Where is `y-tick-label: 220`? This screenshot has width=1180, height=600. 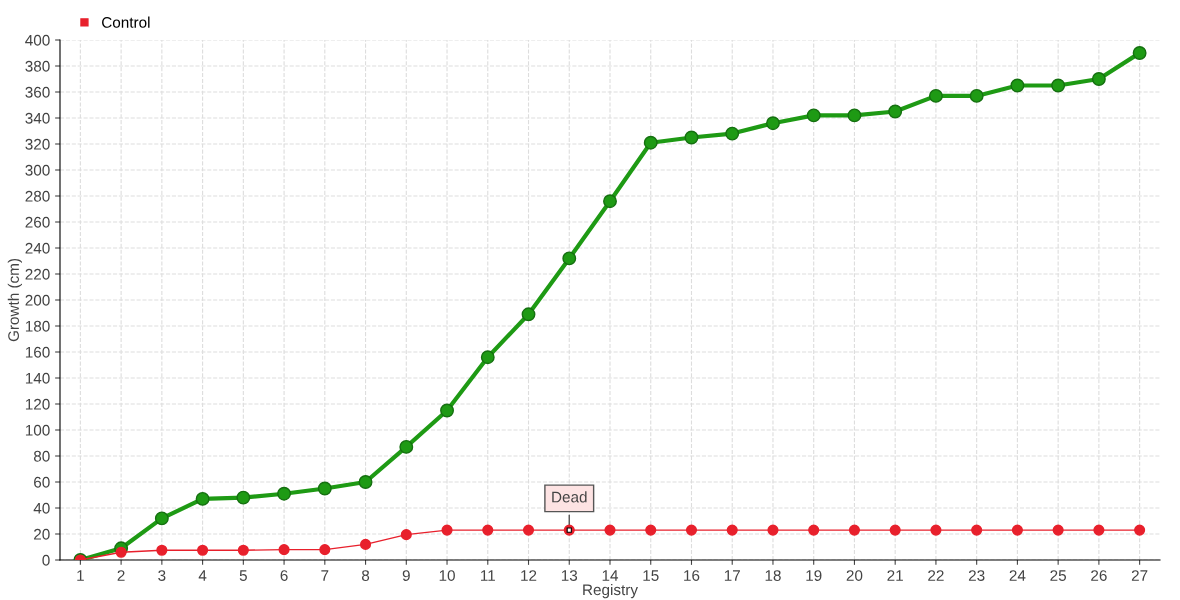
y-tick-label: 220 is located at coordinates (37, 274).